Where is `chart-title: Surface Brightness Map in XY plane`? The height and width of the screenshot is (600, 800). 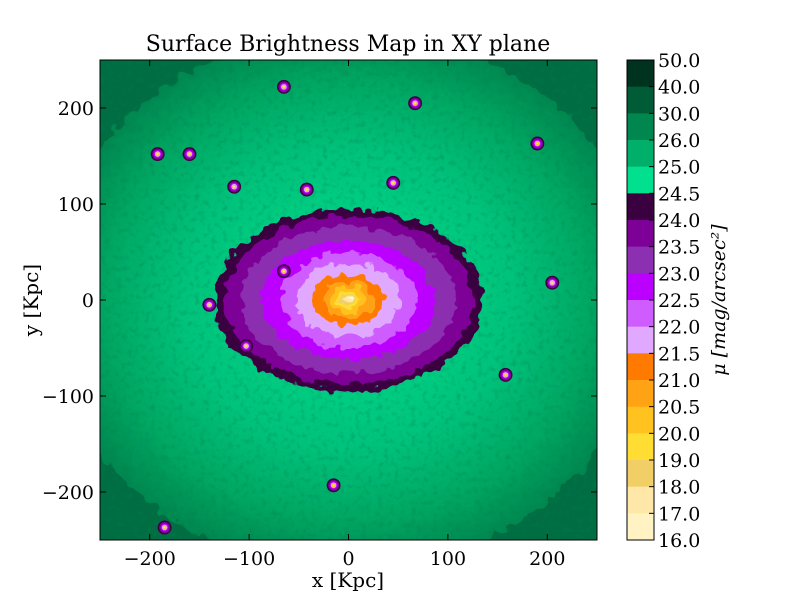 chart-title: Surface Brightness Map in XY plane is located at coordinates (348, 44).